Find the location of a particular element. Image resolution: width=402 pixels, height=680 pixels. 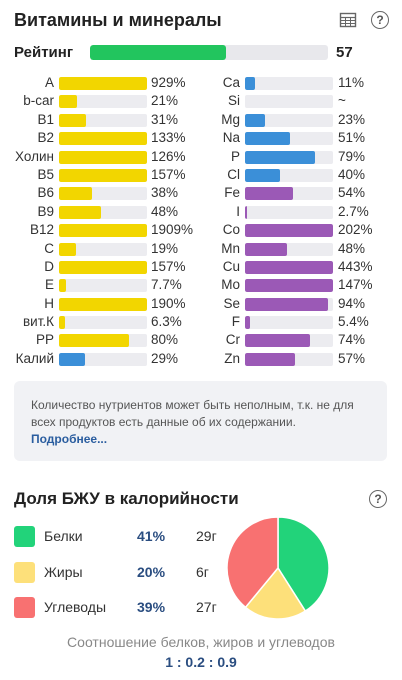

nutrient-row: Fe 54% is located at coordinates (300, 193).